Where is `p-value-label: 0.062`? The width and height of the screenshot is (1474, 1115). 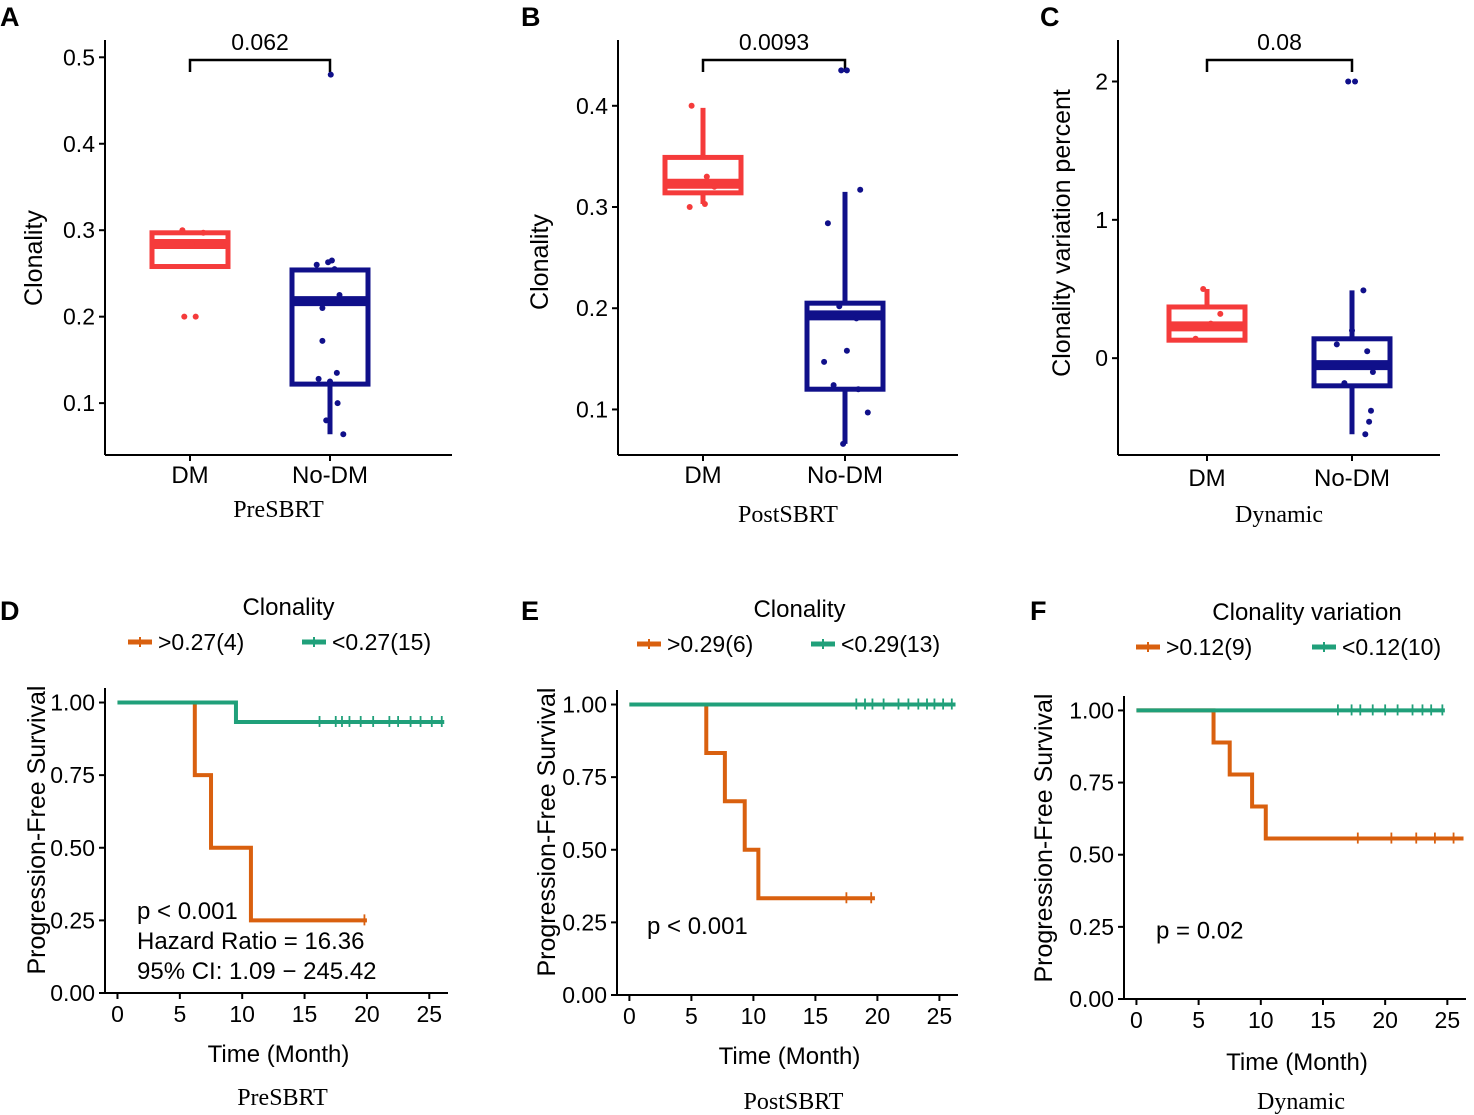
p-value-label: 0.062 is located at coordinates (260, 42).